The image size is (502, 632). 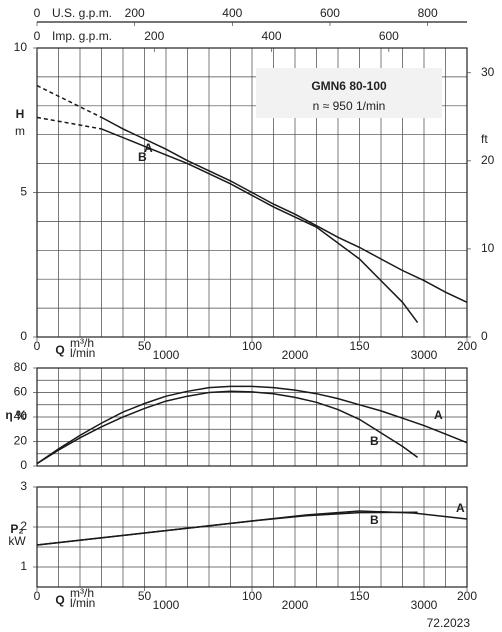 What do you see at coordinates (488, 248) in the screenshot?
I see `y2-tick-label: 10` at bounding box center [488, 248].